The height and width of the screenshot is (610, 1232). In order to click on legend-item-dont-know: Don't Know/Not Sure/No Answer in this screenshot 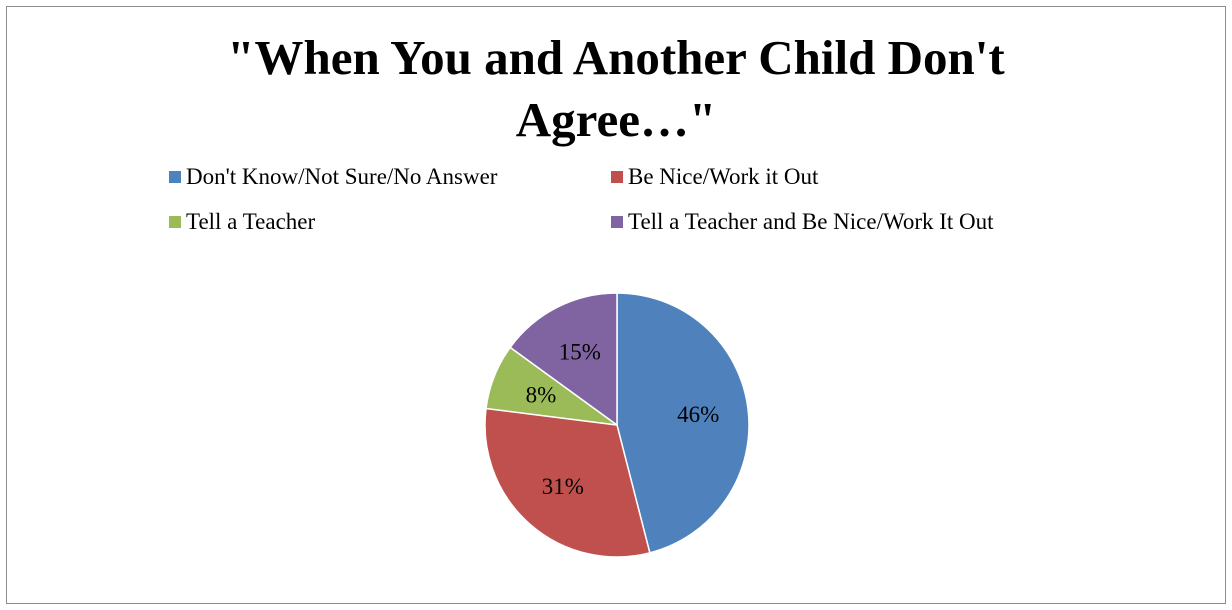, I will do `click(333, 177)`.